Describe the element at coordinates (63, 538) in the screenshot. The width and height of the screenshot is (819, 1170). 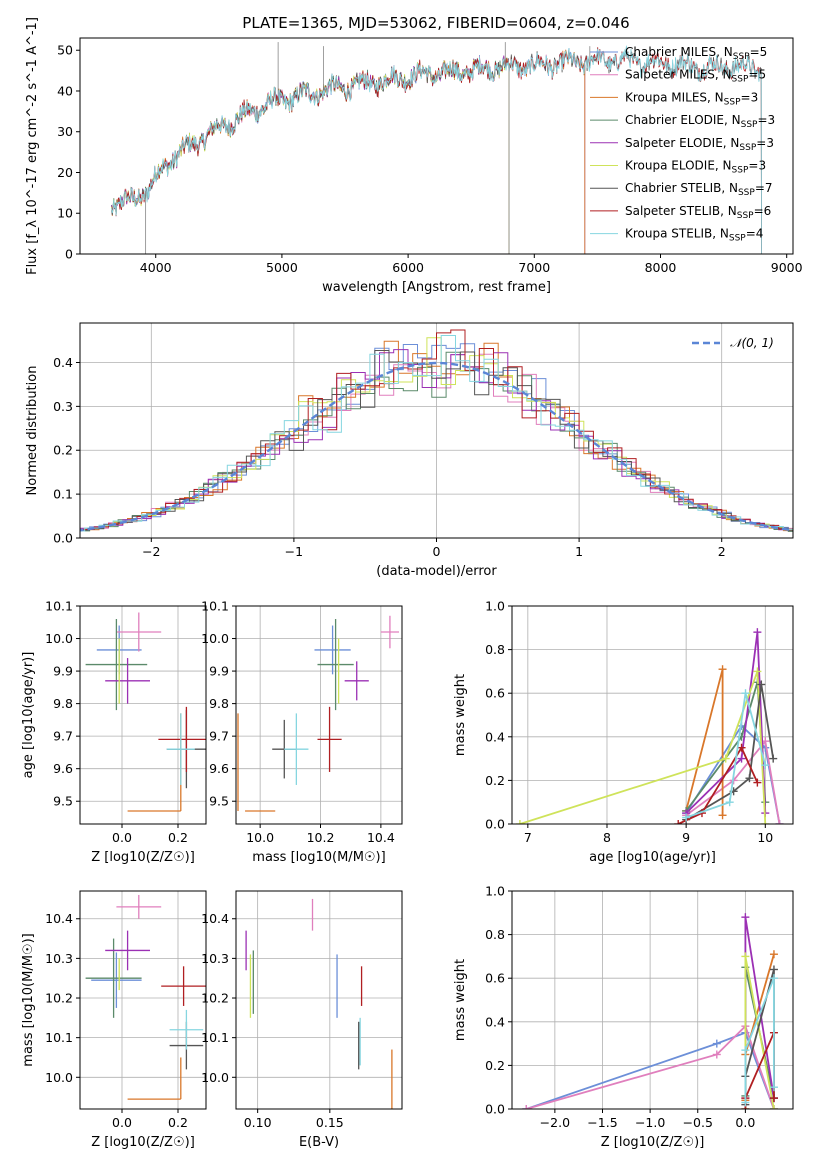
I see `residuals-ytick-label: 0.0` at that location.